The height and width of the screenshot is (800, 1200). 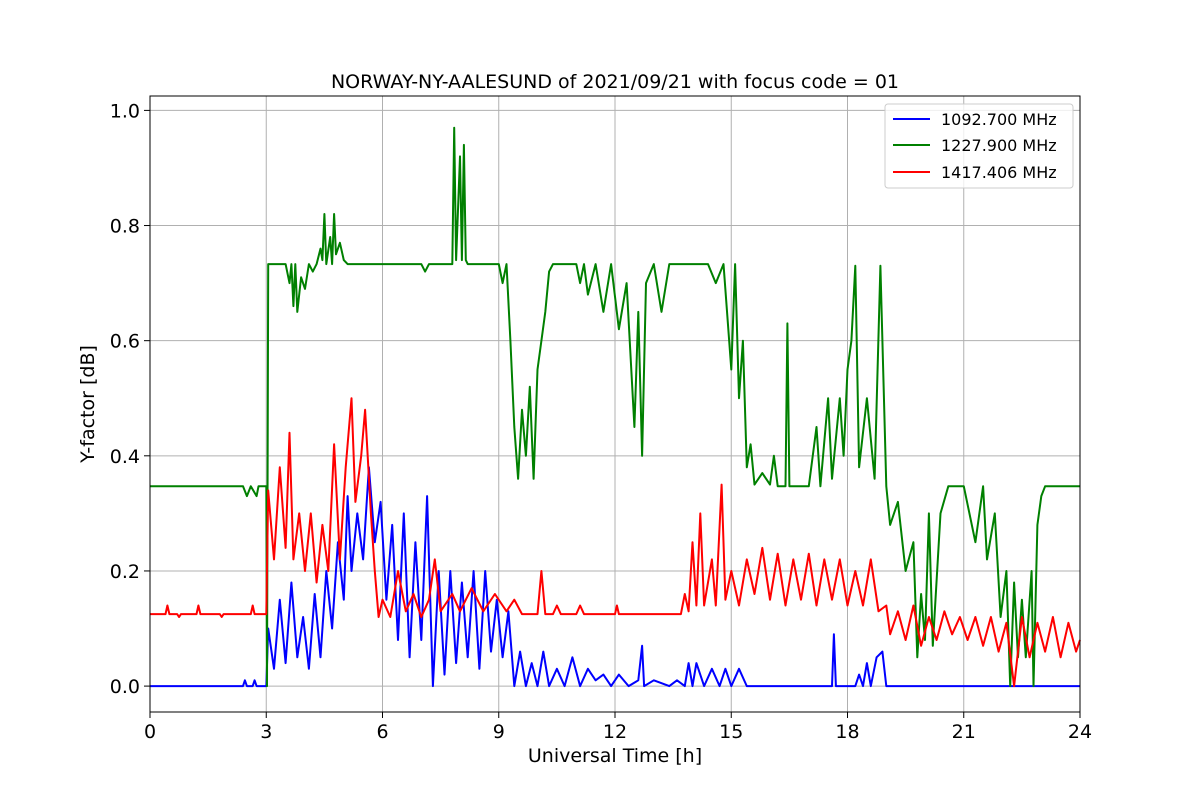 I want to click on y-tick-label: 0.6, so click(x=125, y=342).